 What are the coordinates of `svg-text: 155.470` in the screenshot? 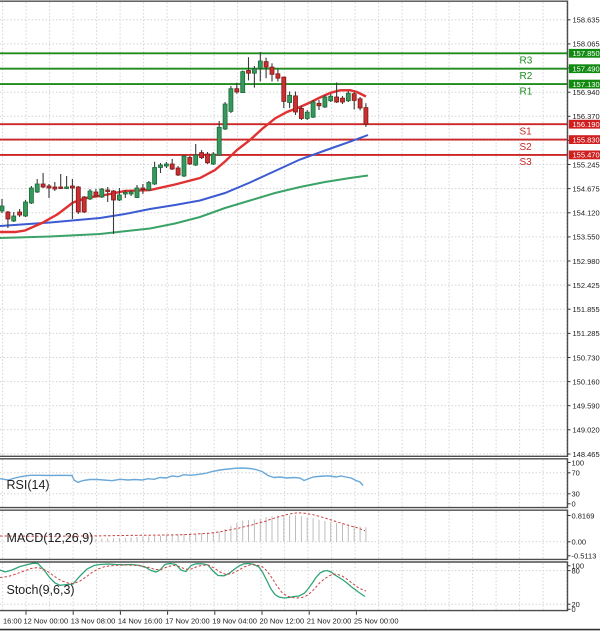 It's located at (586, 155).